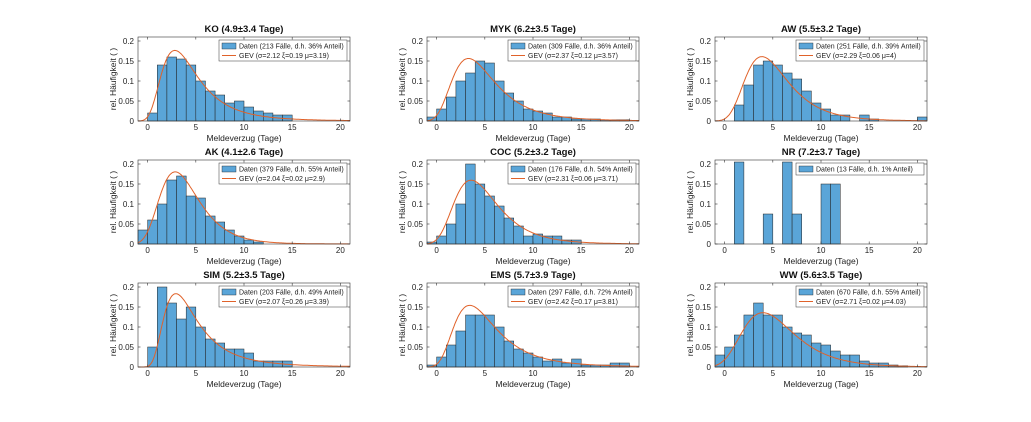 The image size is (1031, 422). I want to click on x-tick-label: 5, so click(773, 250).